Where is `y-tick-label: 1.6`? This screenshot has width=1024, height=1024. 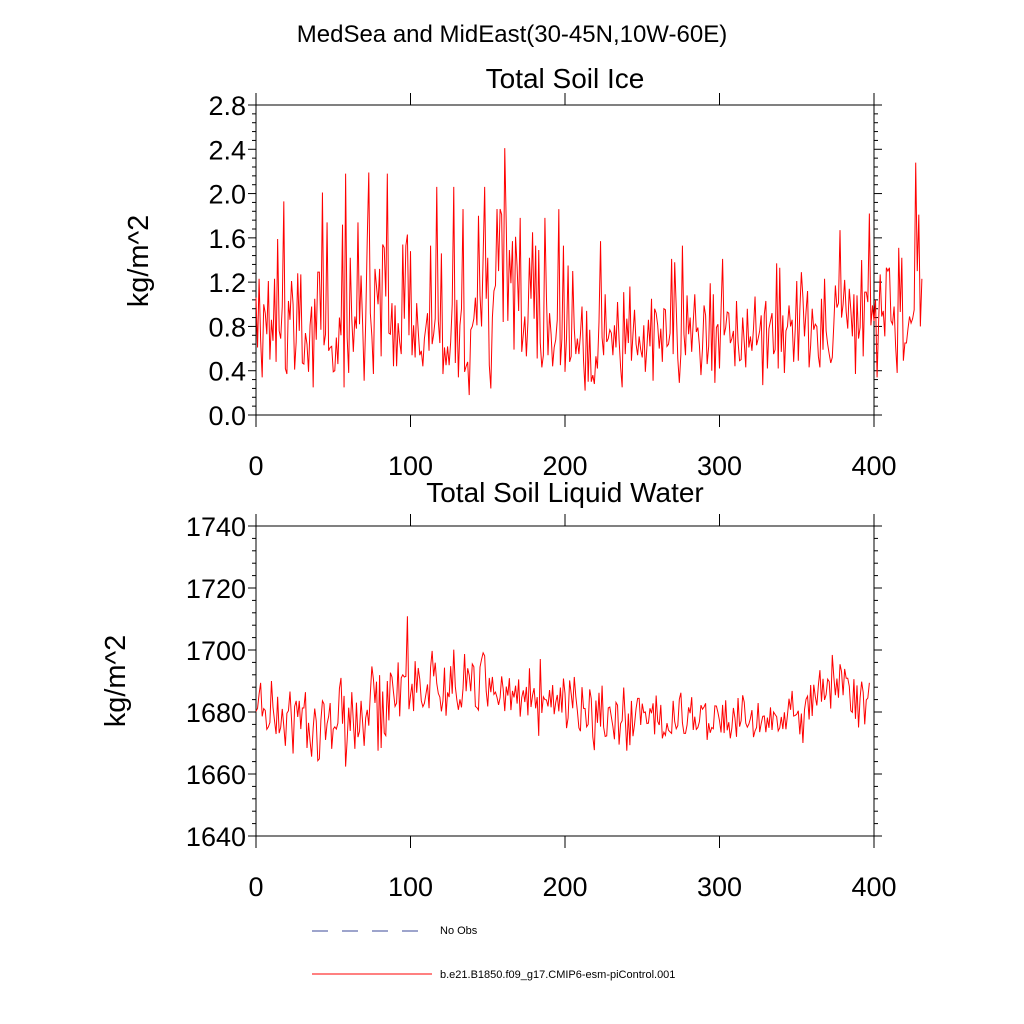 y-tick-label: 1.6 is located at coordinates (227, 239).